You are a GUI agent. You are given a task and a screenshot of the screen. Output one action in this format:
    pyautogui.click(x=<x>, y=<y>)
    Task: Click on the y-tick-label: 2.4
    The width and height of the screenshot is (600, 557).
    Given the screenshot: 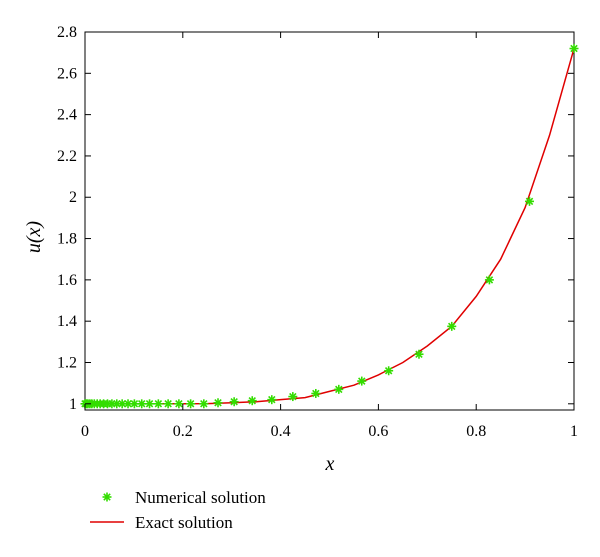 What is the action you would take?
    pyautogui.click(x=67, y=115)
    